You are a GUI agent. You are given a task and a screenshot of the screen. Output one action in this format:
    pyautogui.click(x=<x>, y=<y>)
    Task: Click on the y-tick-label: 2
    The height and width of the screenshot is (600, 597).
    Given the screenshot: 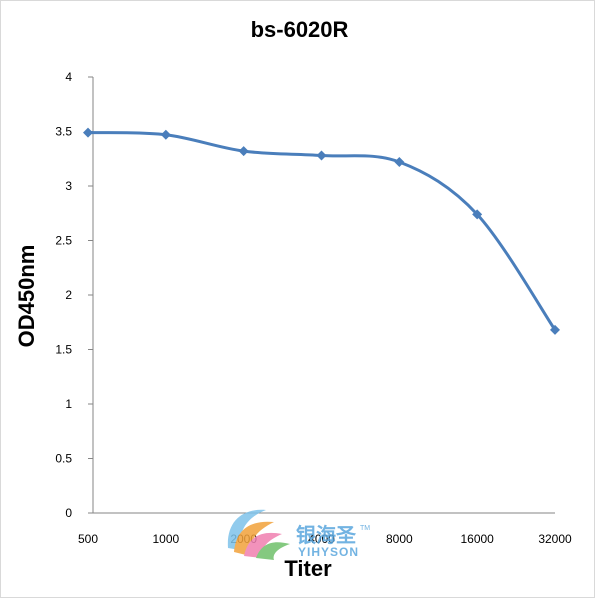 What is the action you would take?
    pyautogui.click(x=68, y=295)
    